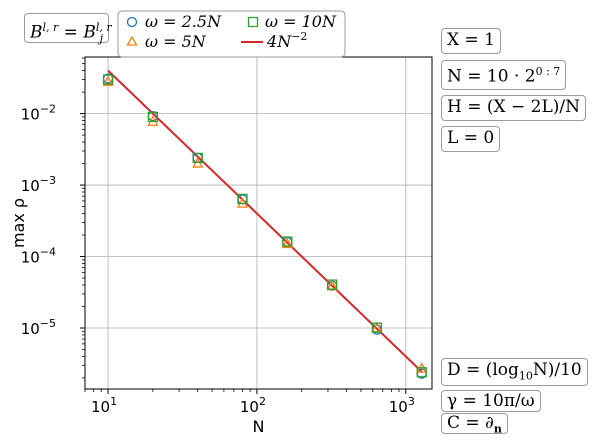  Describe the element at coordinates (548, 71) in the screenshot. I see `n-range-exponent: 0 : 7` at that location.